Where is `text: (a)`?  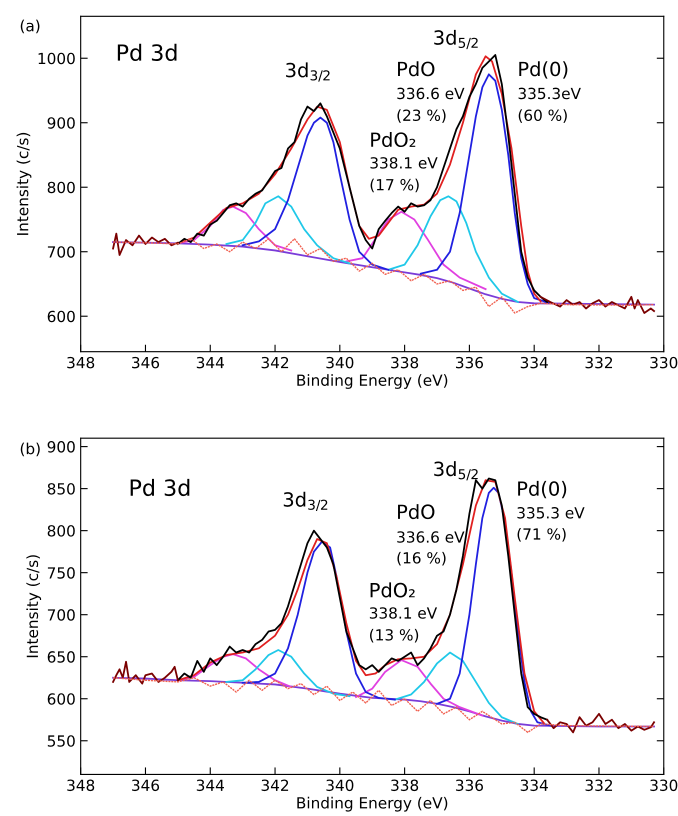 text: (a) is located at coordinates (30, 27).